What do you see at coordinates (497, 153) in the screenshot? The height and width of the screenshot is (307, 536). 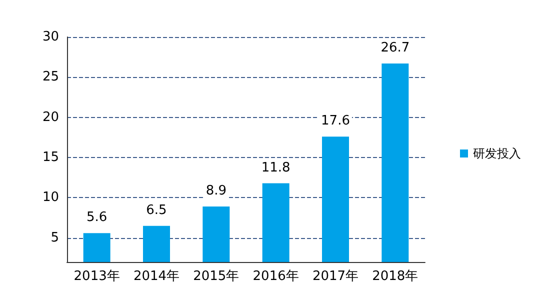 I see `legend-label: 研发投入` at bounding box center [497, 153].